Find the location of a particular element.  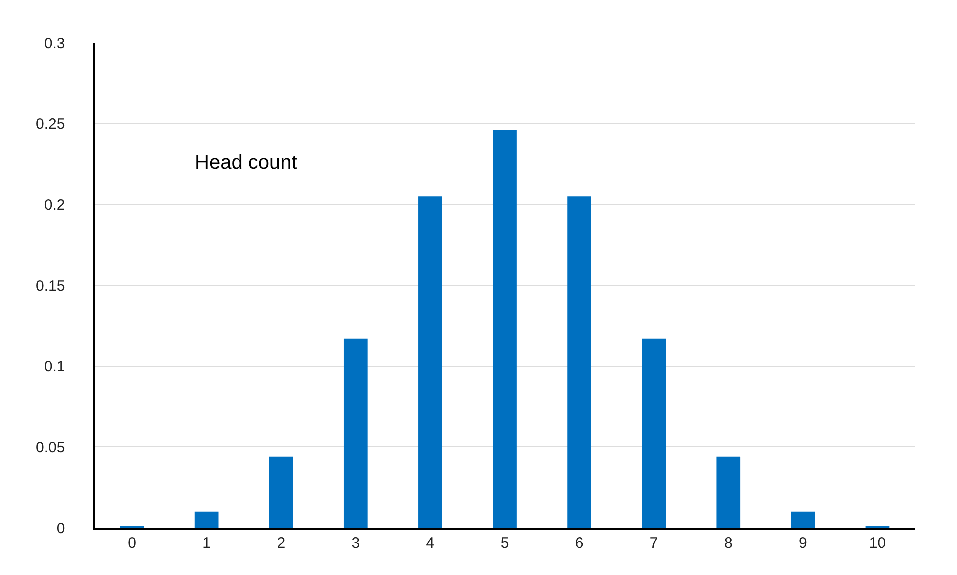

y-tick-label: 0.15 is located at coordinates (51, 286).